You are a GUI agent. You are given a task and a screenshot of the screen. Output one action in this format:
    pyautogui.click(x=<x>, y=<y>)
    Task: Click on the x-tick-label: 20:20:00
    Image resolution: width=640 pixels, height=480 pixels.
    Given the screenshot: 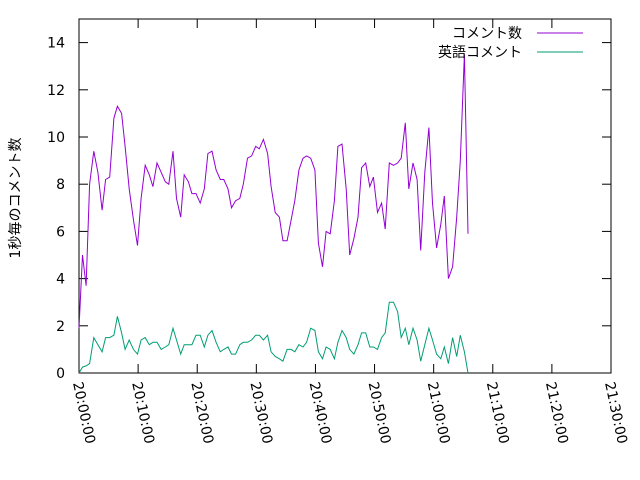 What is the action you would take?
    pyautogui.click(x=201, y=413)
    